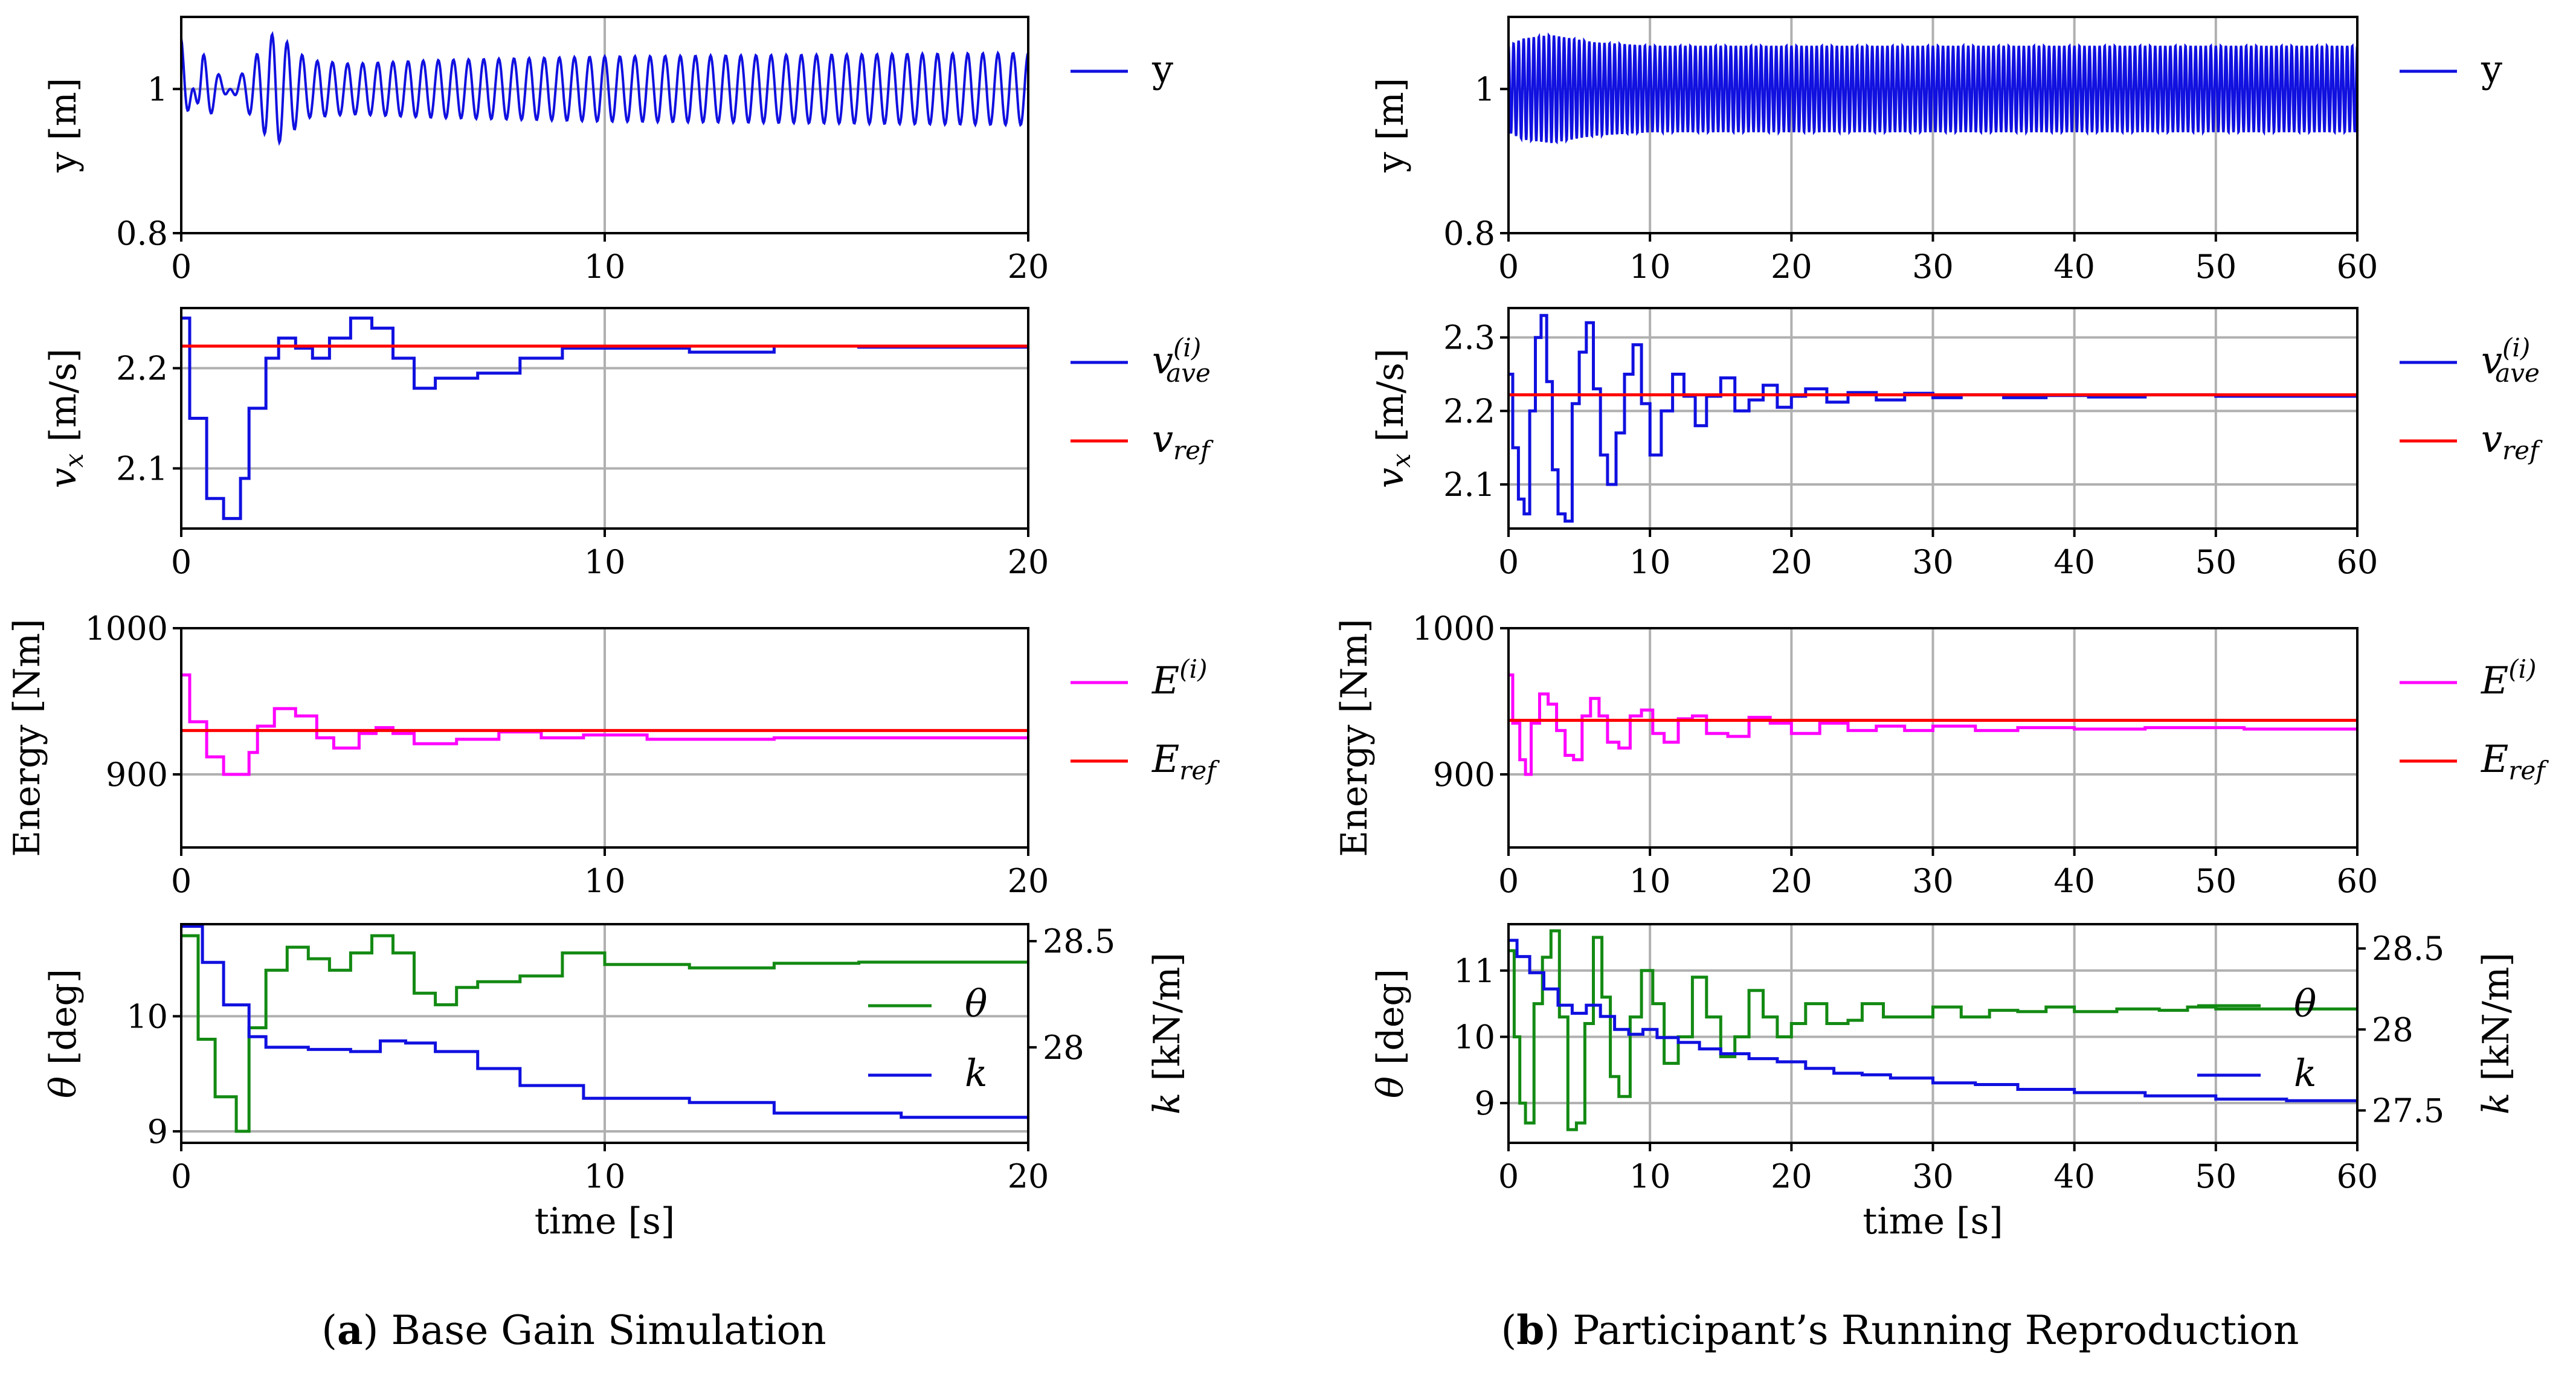 The height and width of the screenshot is (1376, 2576). I want to click on panel-a_t: 0 10 20 9 10 28 28.5 k [kN/m] θ [deg] time [s] θk, so click(615, 1082).